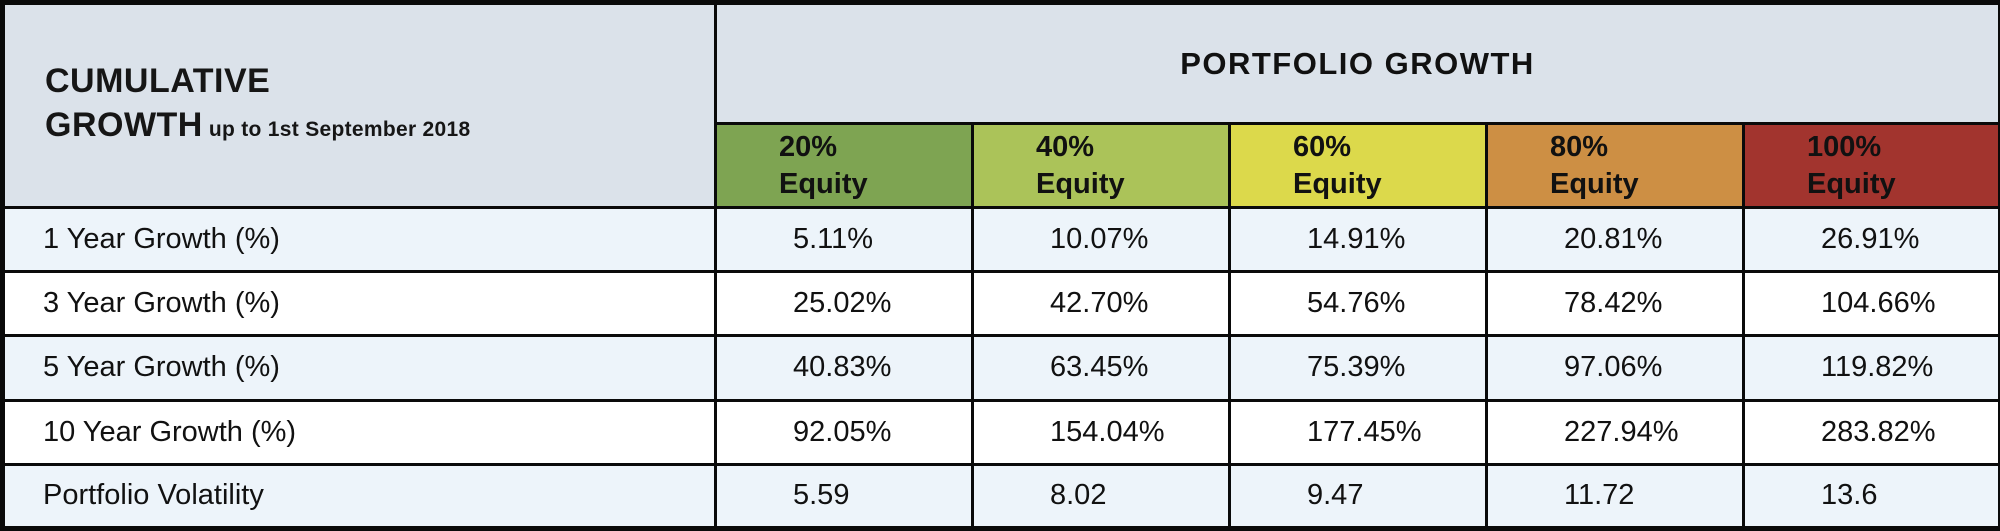 This screenshot has width=2000, height=531. What do you see at coordinates (124, 125) in the screenshot?
I see `title-line2: GROWTH` at bounding box center [124, 125].